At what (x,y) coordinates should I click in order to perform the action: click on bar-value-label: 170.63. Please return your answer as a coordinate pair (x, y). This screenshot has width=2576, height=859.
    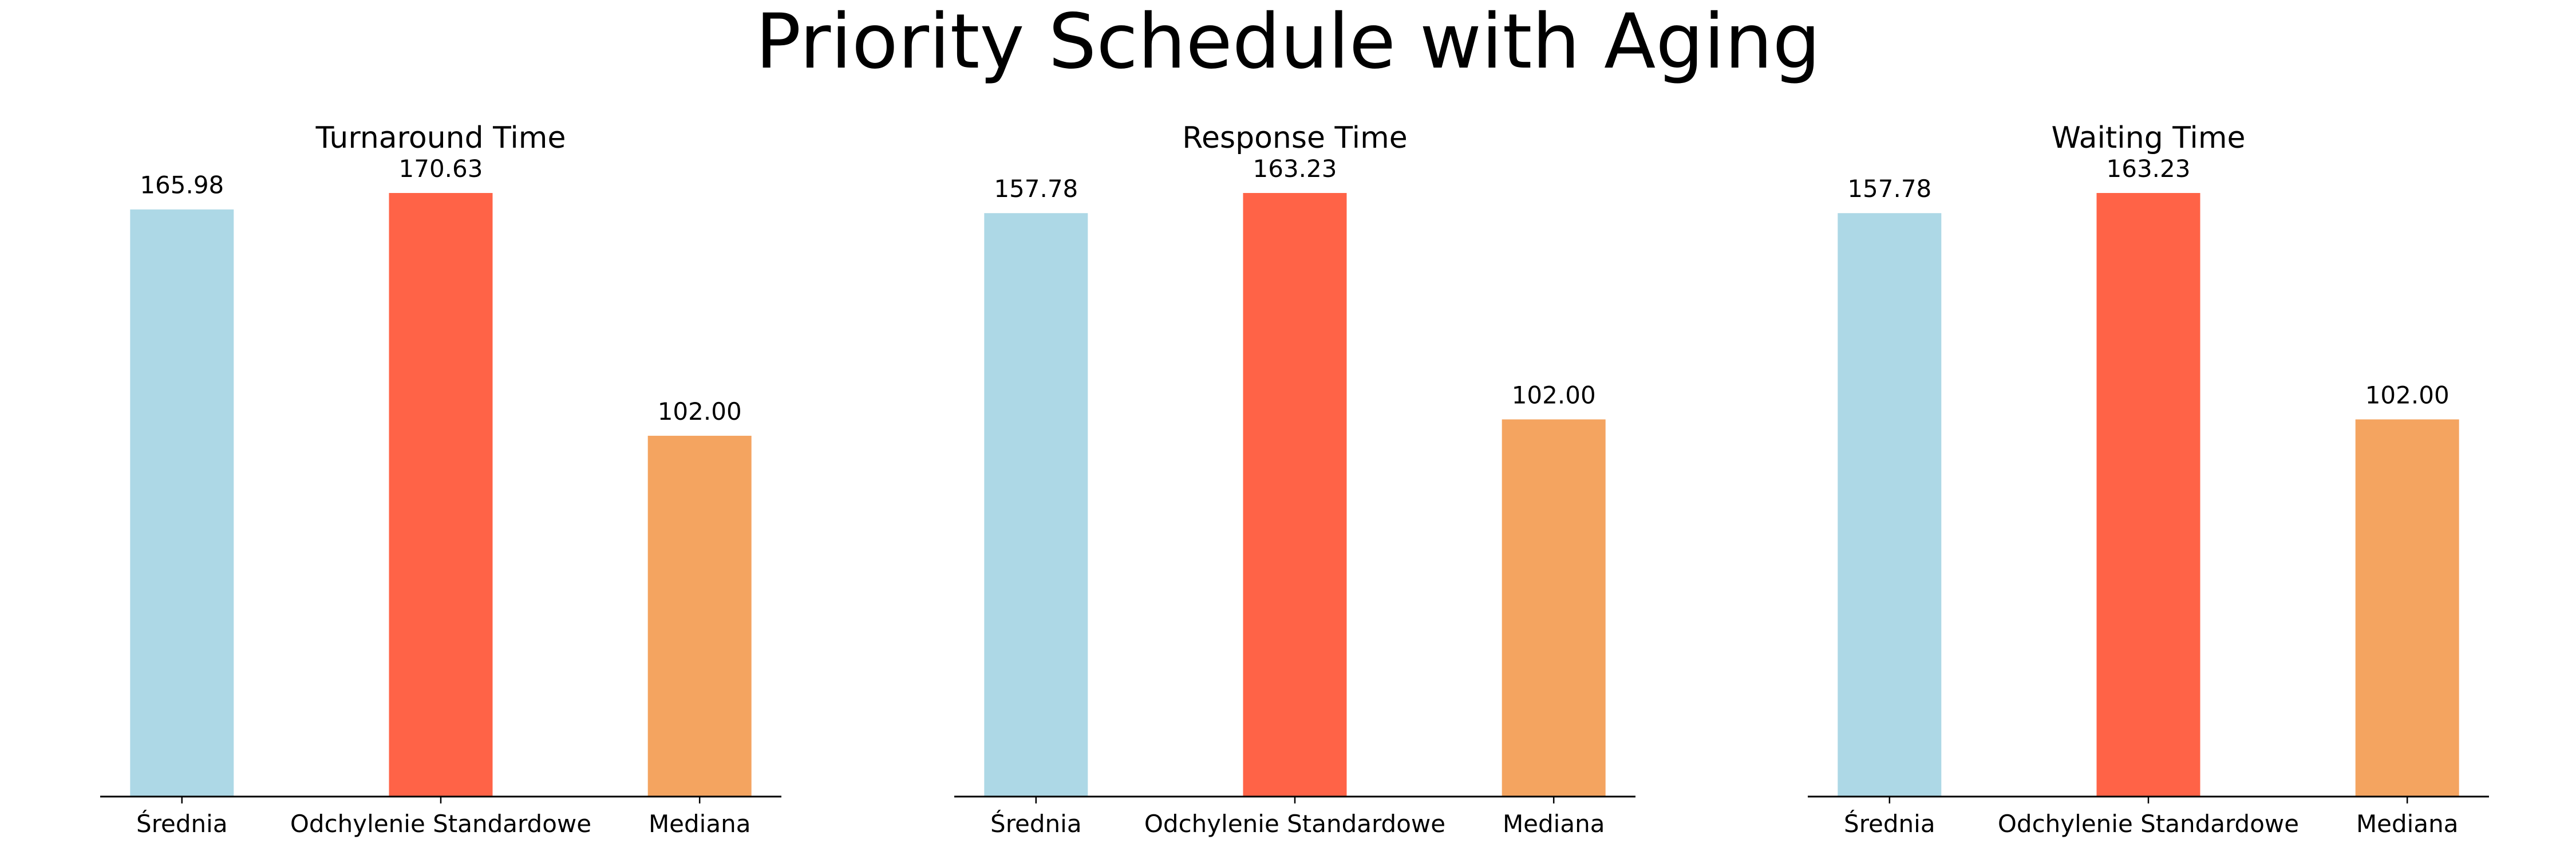
    Looking at the image, I should click on (441, 169).